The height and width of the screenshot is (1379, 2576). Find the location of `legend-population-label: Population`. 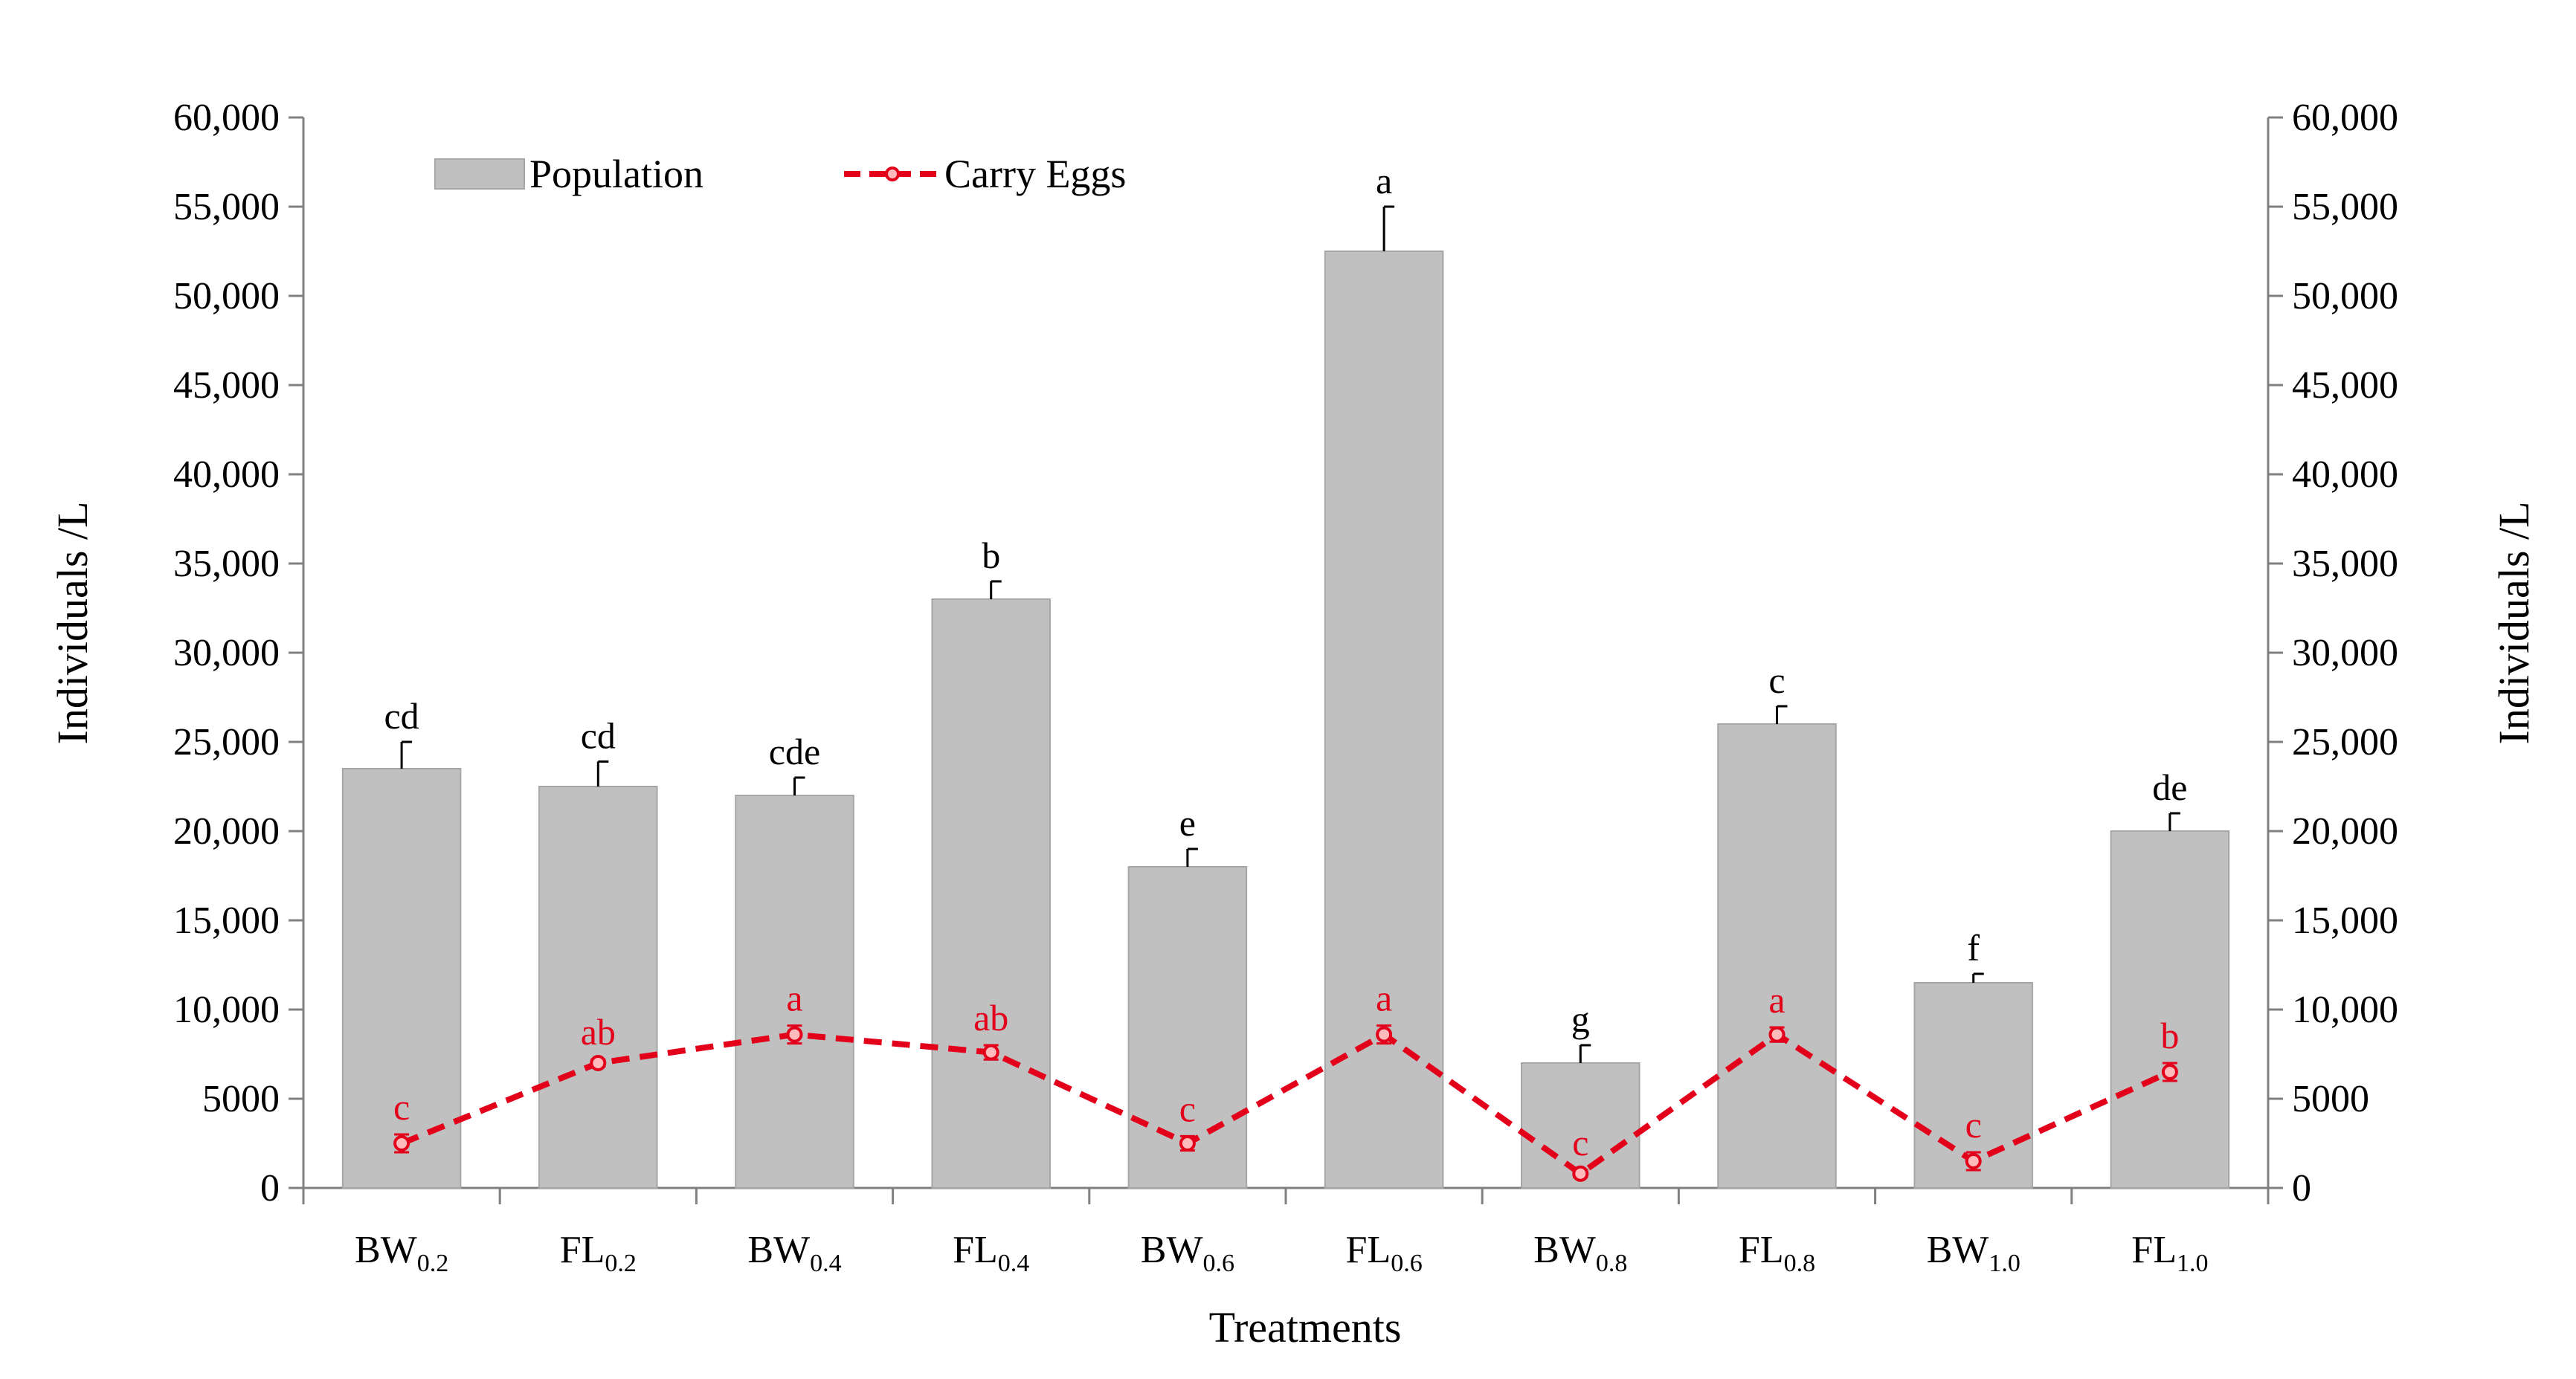

legend-population-label: Population is located at coordinates (616, 174).